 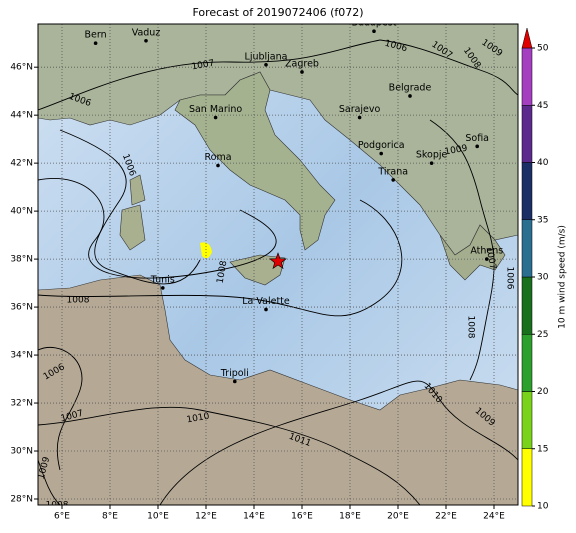 I want to click on y-tick-label: 36°N, so click(x=21, y=308).